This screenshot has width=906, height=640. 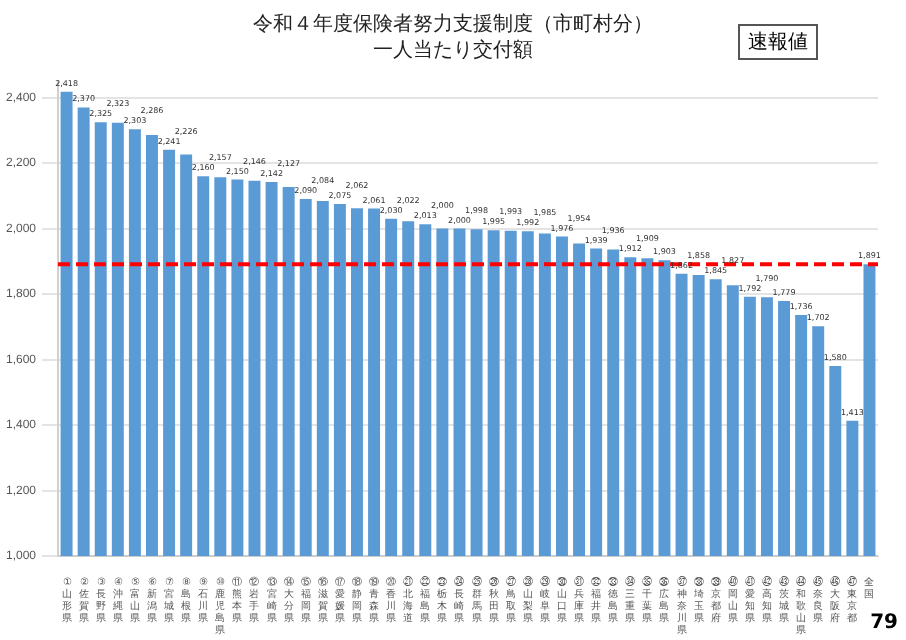 What do you see at coordinates (778, 42) in the screenshot?
I see `text: 速報値` at bounding box center [778, 42].